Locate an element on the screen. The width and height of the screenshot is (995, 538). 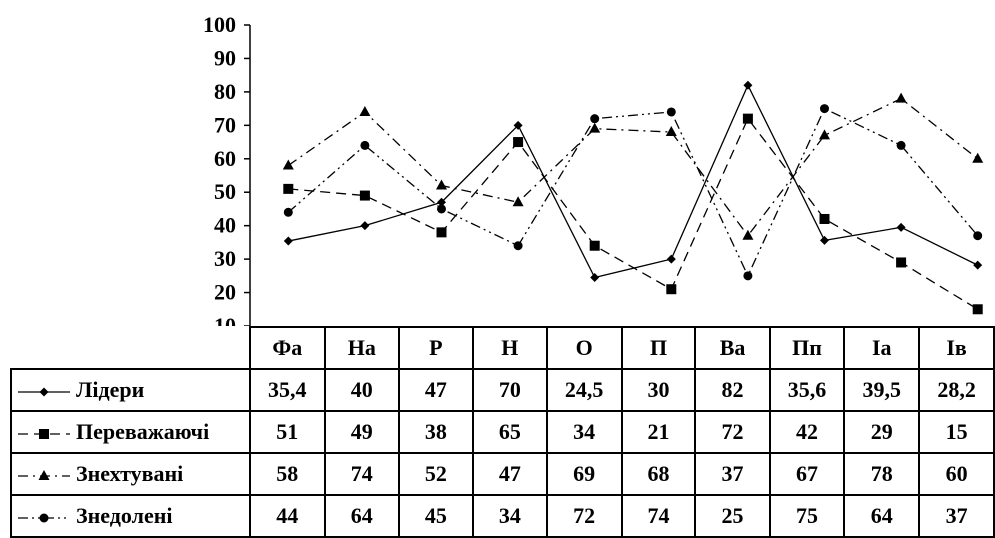
table-row: Лідери 35,4 40 47 70 24,5 30 82 35,6 39,5 28,2 is located at coordinates (502, 390).